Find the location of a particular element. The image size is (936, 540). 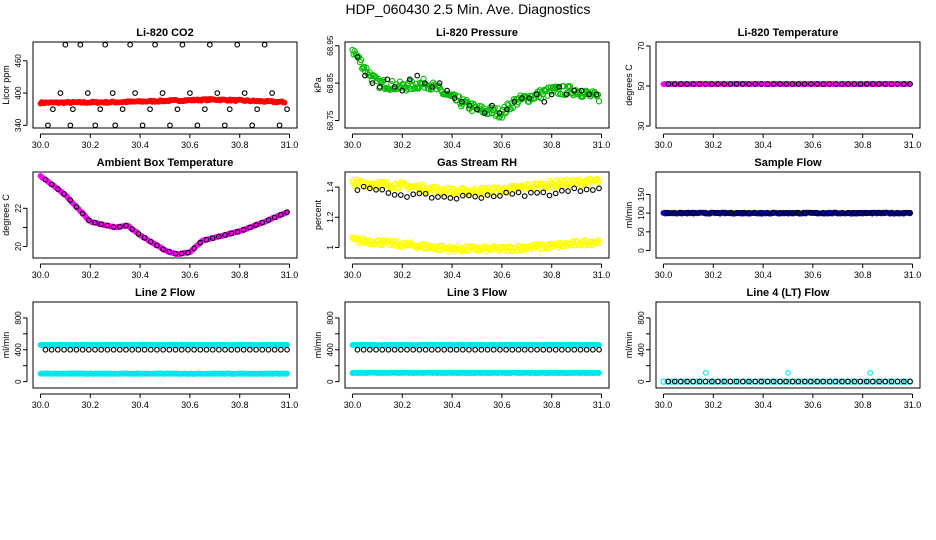

series-line3_diag is located at coordinates (478, 349).